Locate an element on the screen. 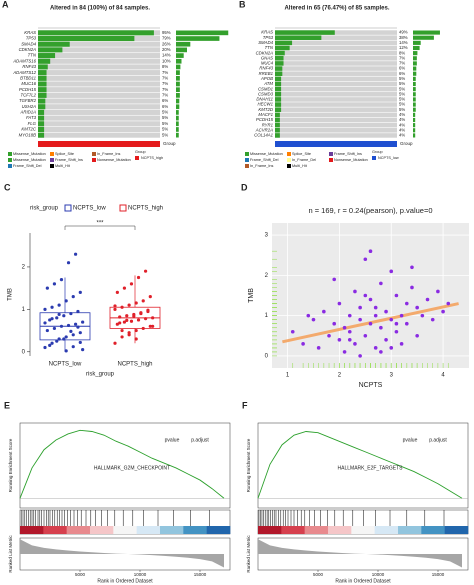  gene-label: SMAD4 is located at coordinates (265, 42).